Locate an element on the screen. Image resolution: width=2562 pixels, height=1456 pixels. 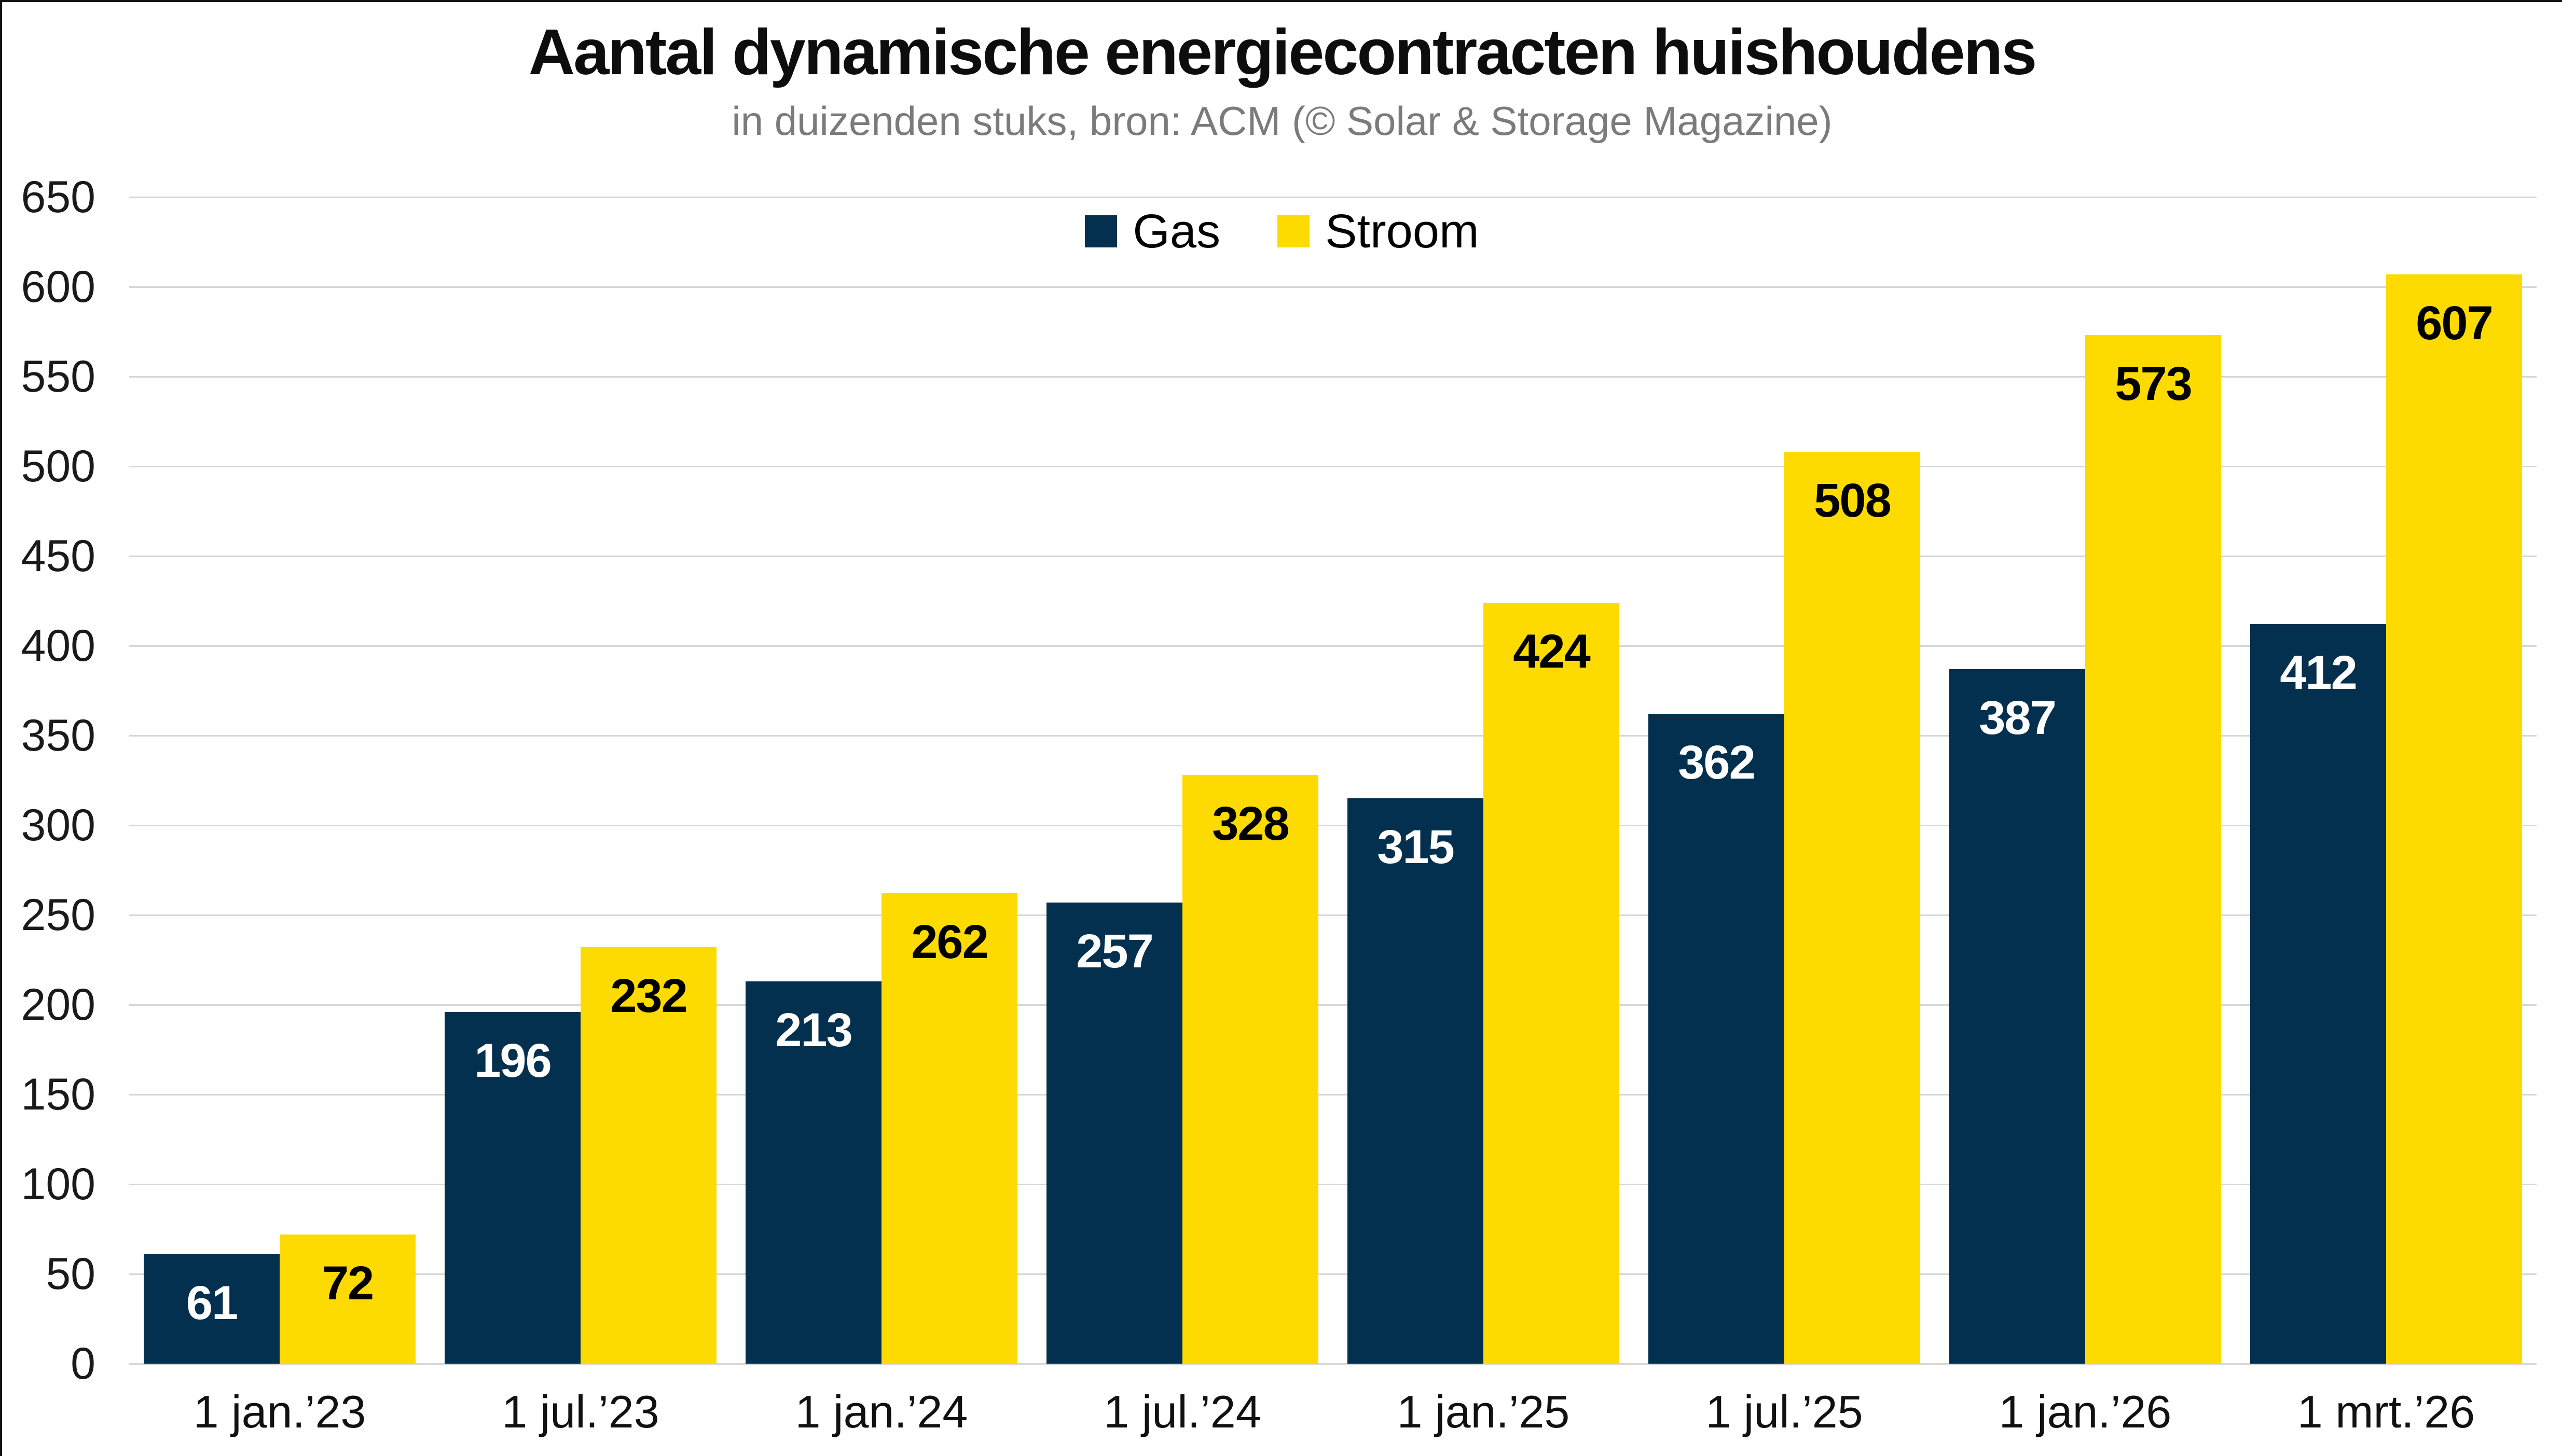
y-tick-label: 450 is located at coordinates (58, 556).